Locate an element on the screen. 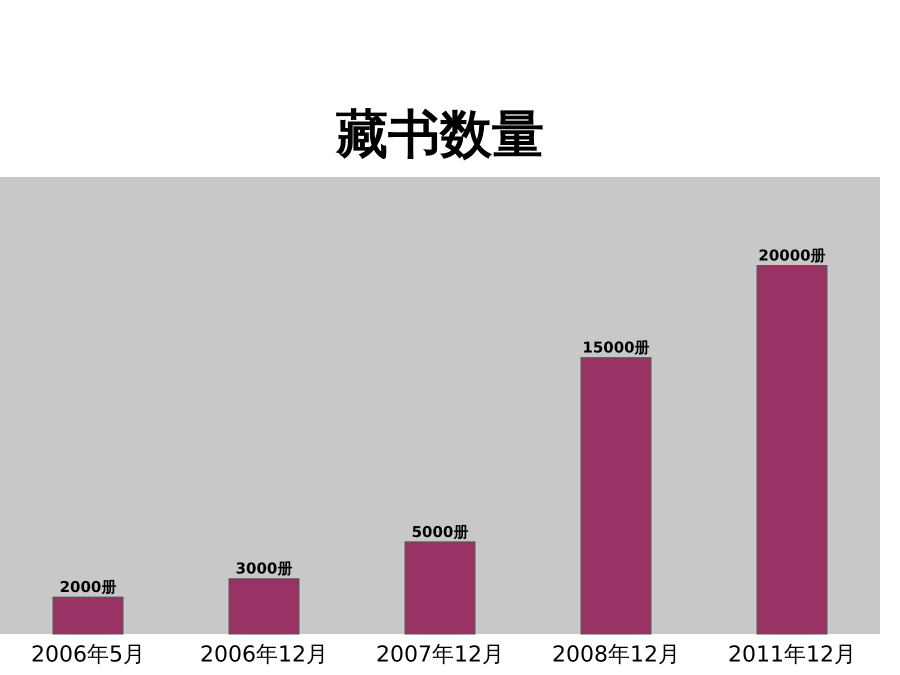 This screenshot has height=675, width=900. x-tick-label: 2008年12月 is located at coordinates (616, 655).